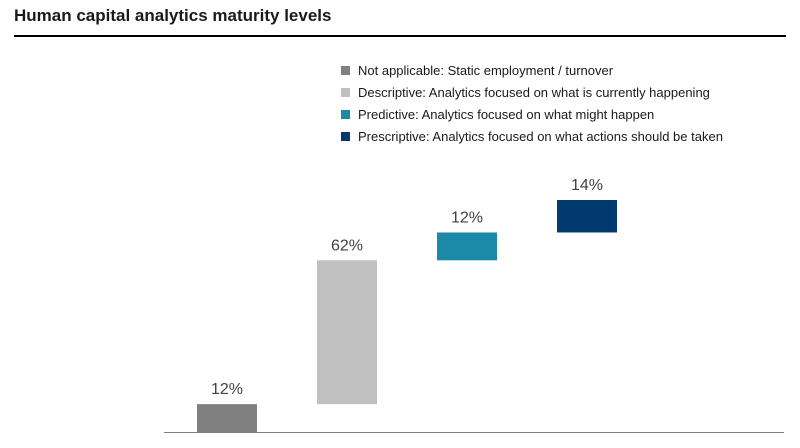 The width and height of the screenshot is (800, 448). Describe the element at coordinates (587, 216) in the screenshot. I see `bar-prescriptive` at that location.